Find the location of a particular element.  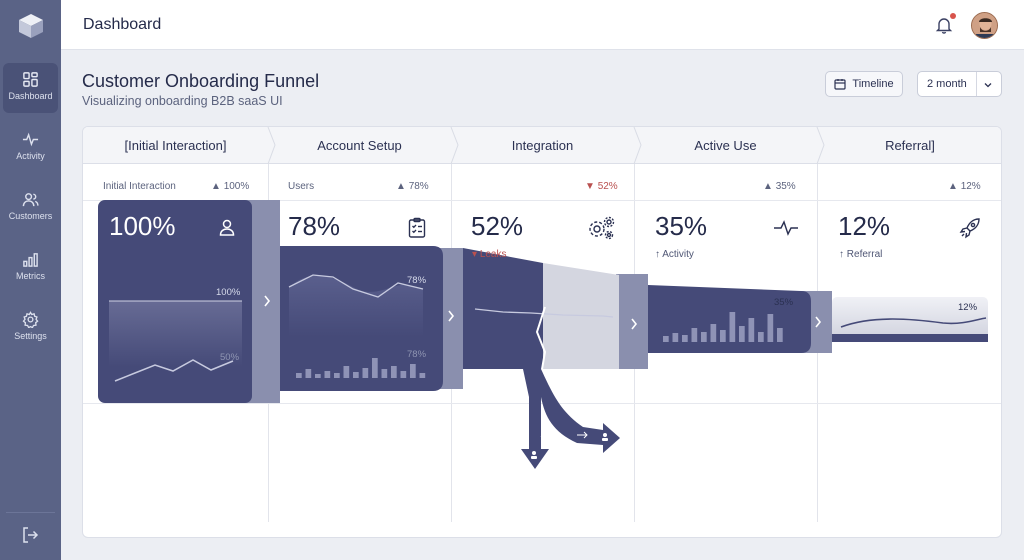

app-logo is located at coordinates (31, 26).